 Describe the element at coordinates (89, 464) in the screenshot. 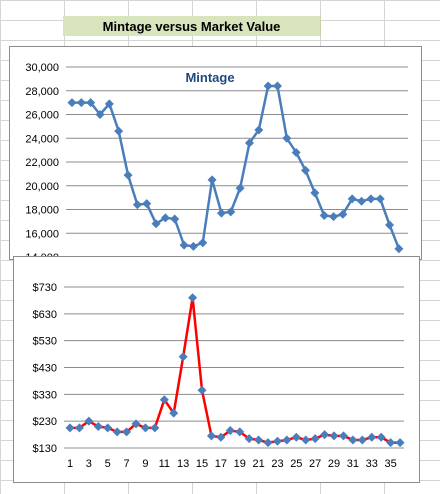

I see `x-tick-label: 3` at that location.